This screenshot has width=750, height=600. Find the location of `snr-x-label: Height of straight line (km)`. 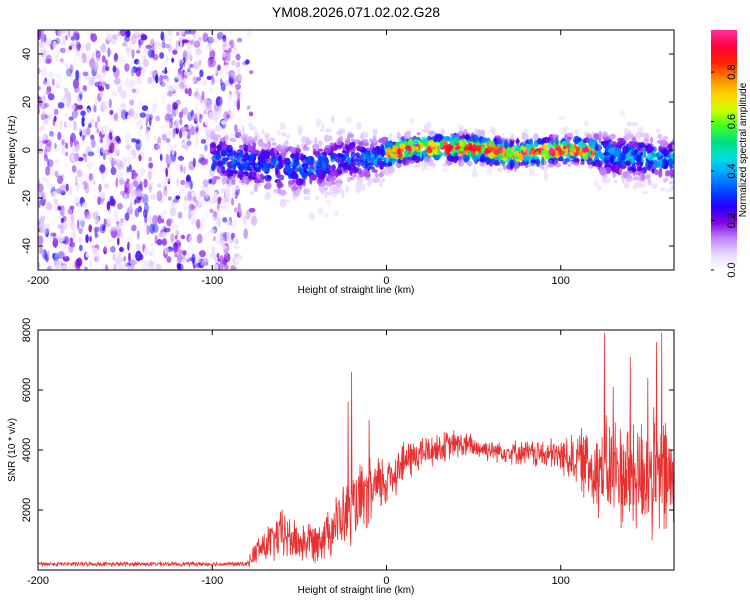

snr-x-label: Height of straight line (km) is located at coordinates (356, 590).